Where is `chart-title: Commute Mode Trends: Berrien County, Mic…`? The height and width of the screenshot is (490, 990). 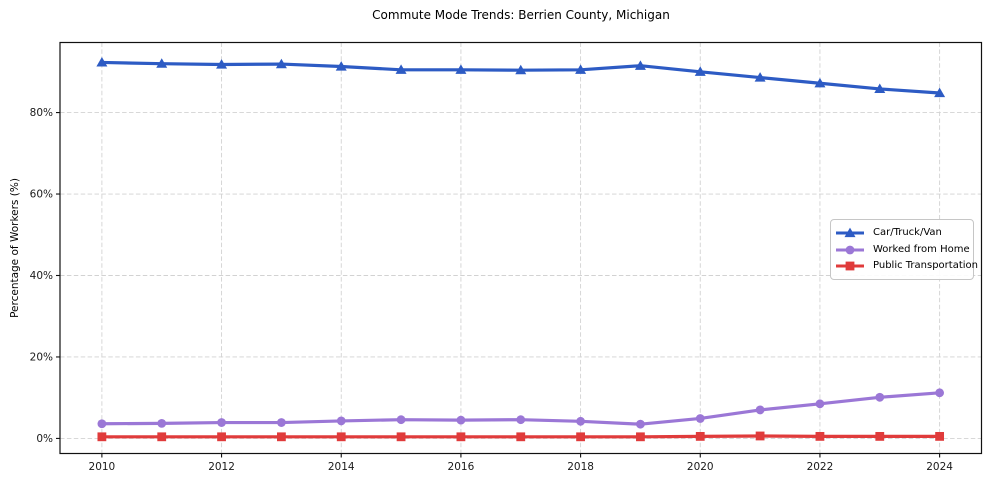
chart-title: Commute Mode Trends: Berrien County, Mic… is located at coordinates (521, 15).